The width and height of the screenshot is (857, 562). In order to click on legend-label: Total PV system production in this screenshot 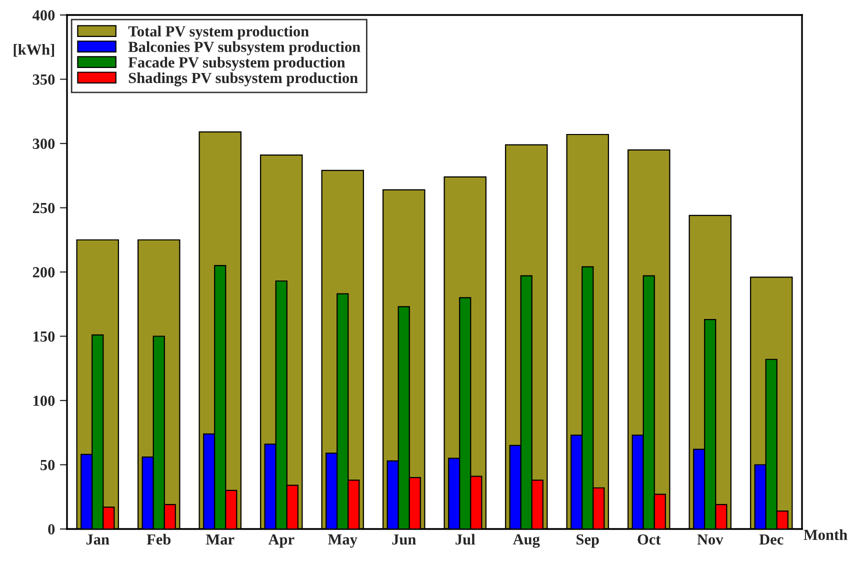, I will do `click(218, 33)`.